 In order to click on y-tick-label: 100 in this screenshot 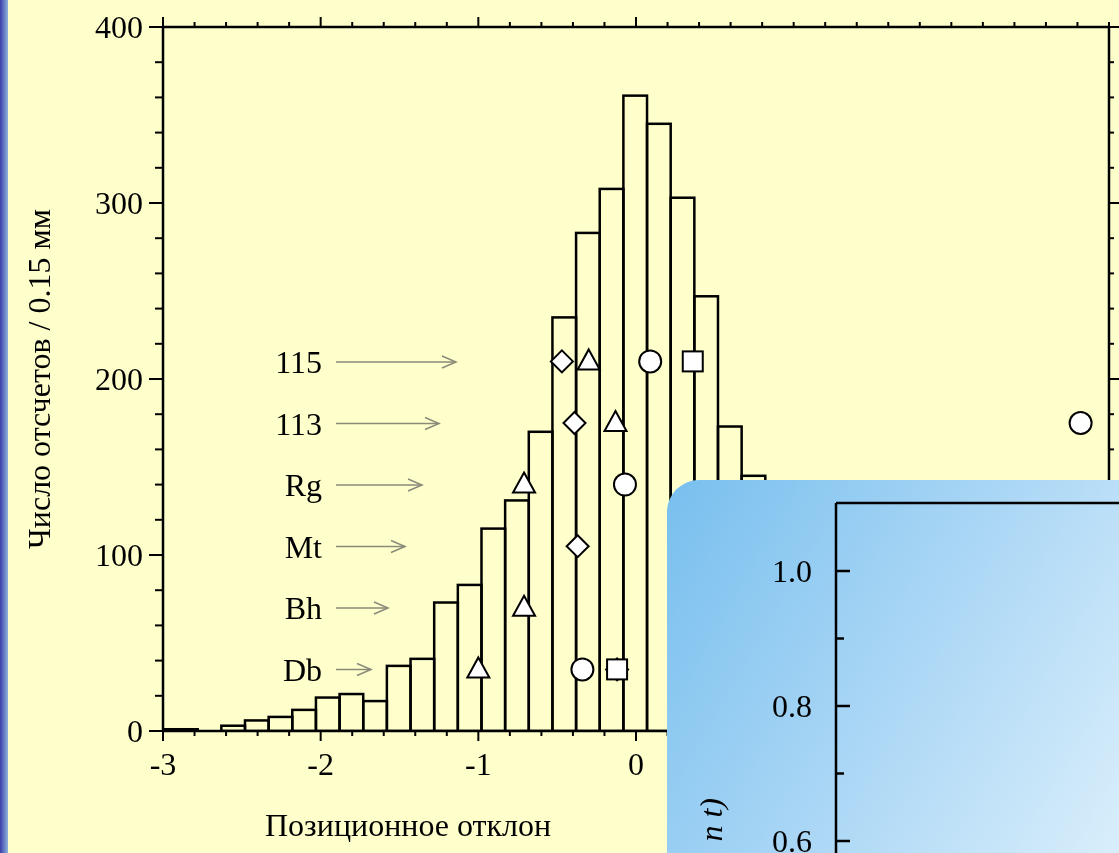, I will do `click(119, 555)`.